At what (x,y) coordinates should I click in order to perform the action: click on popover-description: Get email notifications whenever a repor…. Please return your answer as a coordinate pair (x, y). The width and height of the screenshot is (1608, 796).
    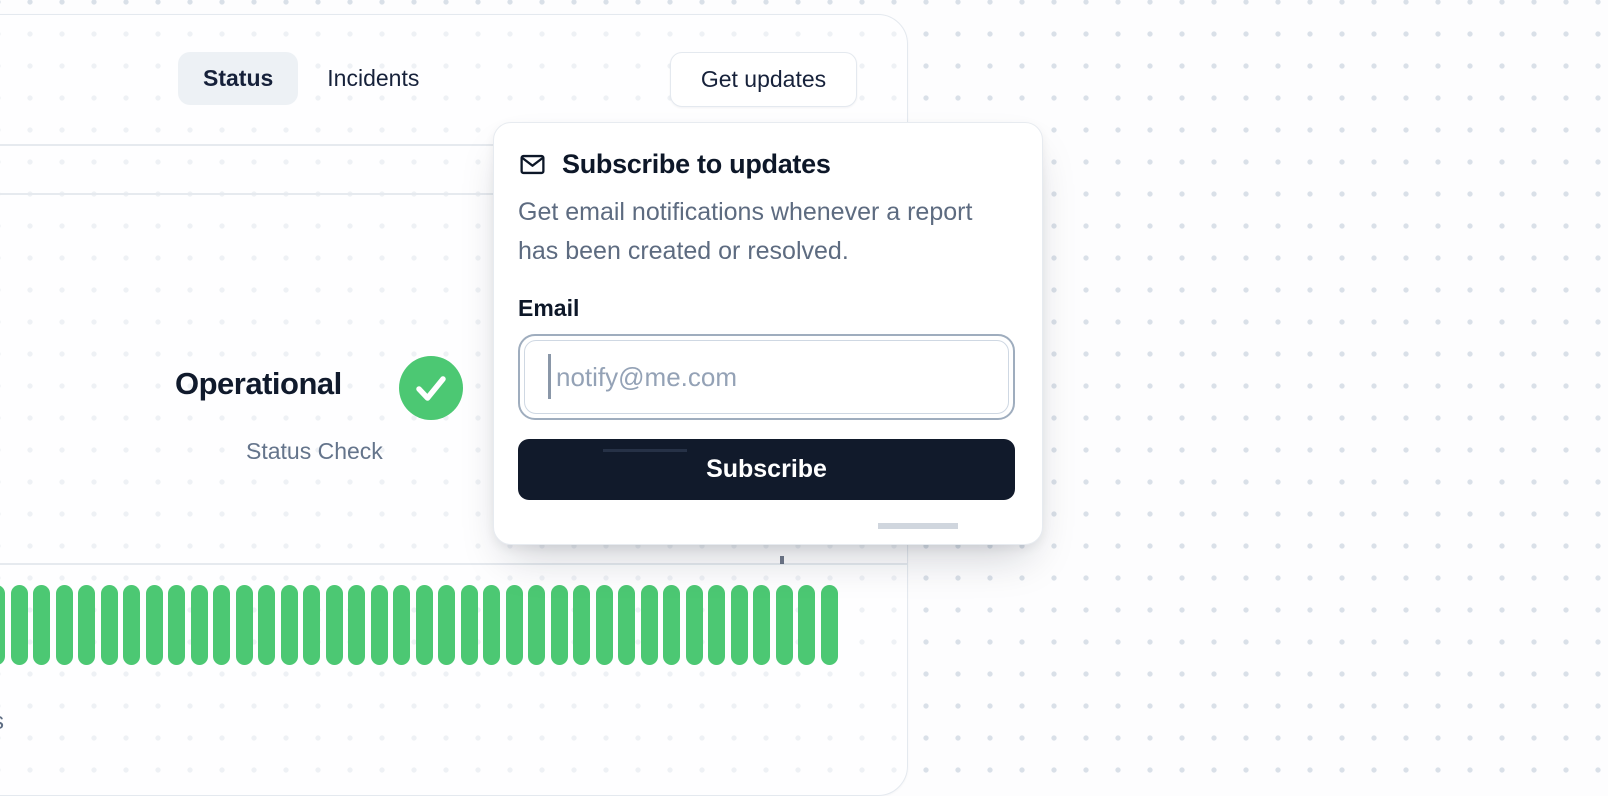
    Looking at the image, I should click on (745, 231).